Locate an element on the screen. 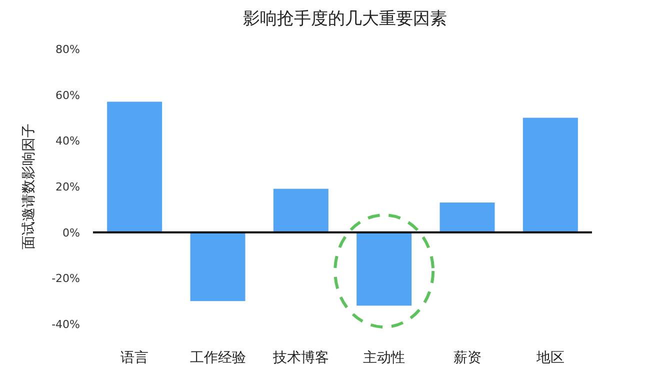  y-tick-label: 0% is located at coordinates (71, 233).